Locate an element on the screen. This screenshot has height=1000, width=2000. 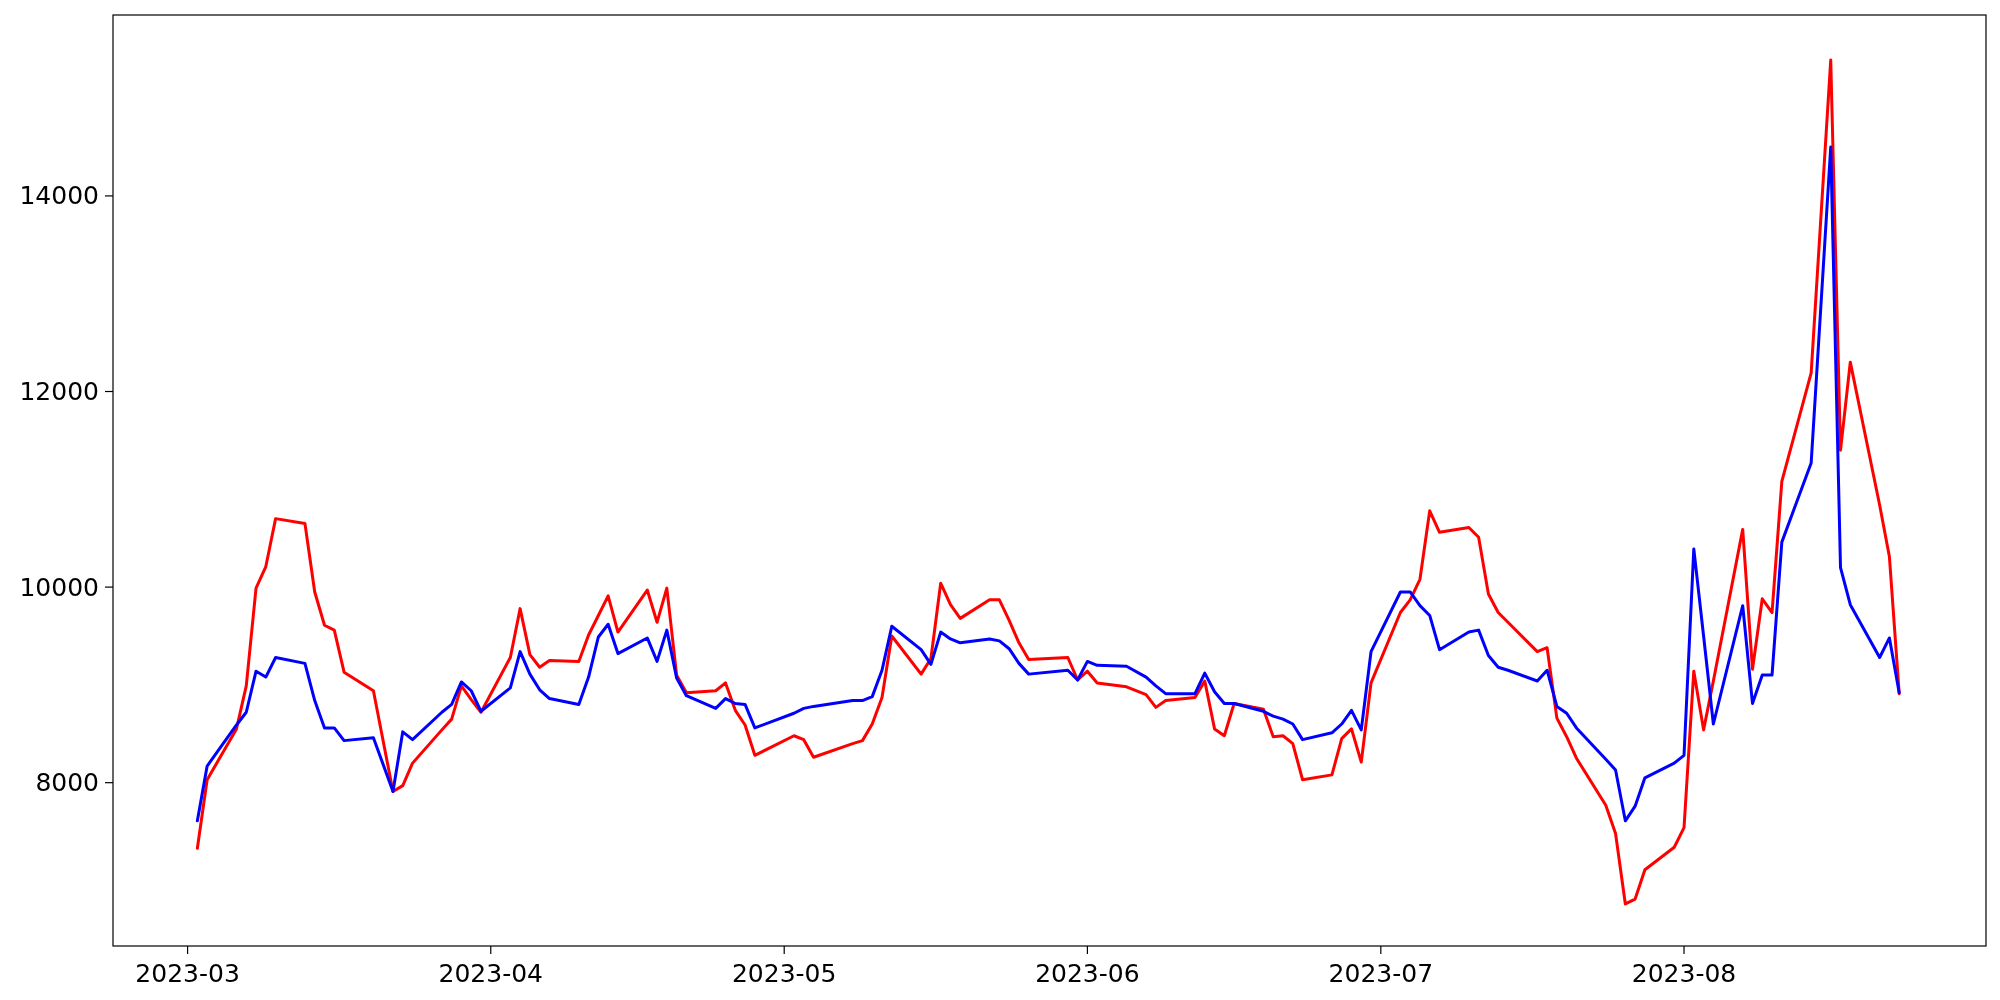
x-tick-label: 2023-08 is located at coordinates (1684, 973).